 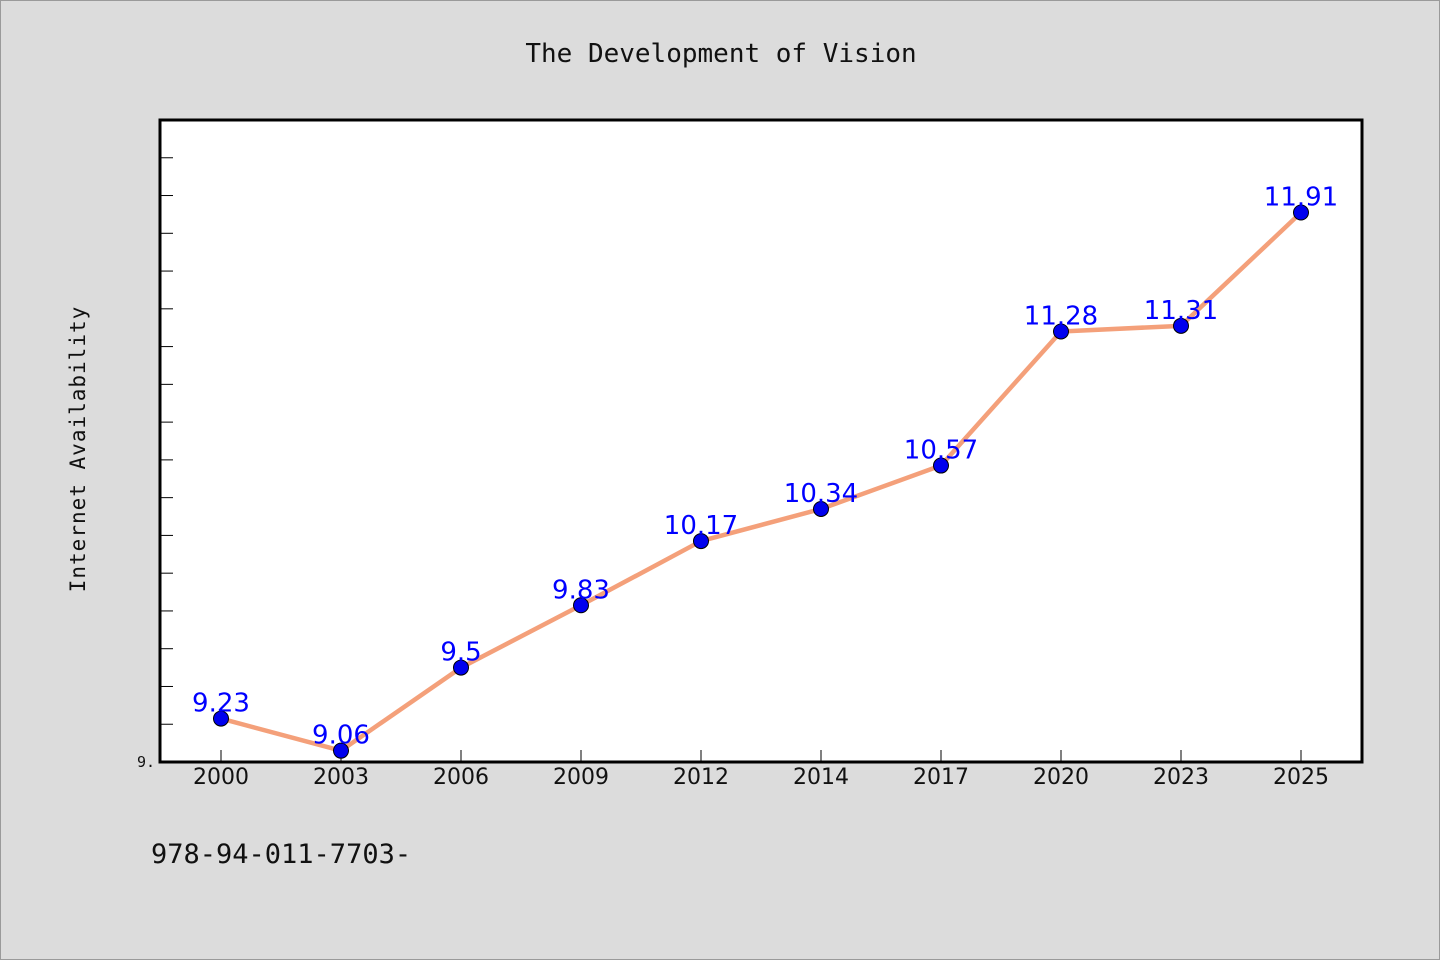 I want to click on x-tick-label: 2009, so click(x=581, y=777).